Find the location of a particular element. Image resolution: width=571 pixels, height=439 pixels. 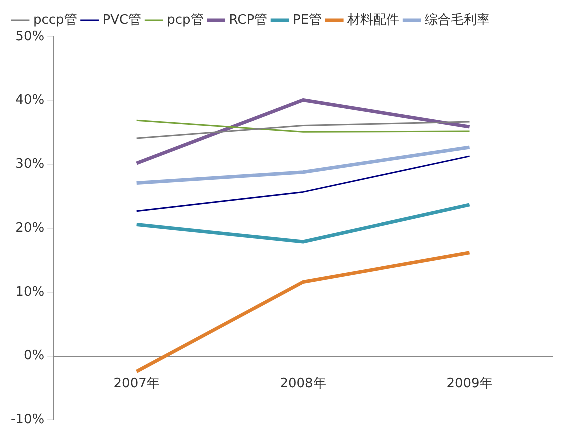

legend-label: 材料配件 is located at coordinates (373, 20).